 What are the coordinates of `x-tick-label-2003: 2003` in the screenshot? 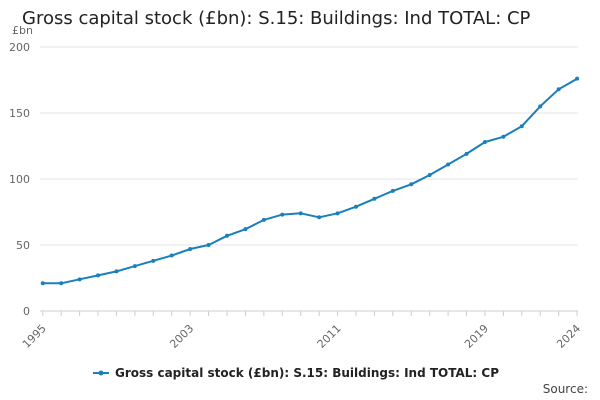 It's located at (181, 336).